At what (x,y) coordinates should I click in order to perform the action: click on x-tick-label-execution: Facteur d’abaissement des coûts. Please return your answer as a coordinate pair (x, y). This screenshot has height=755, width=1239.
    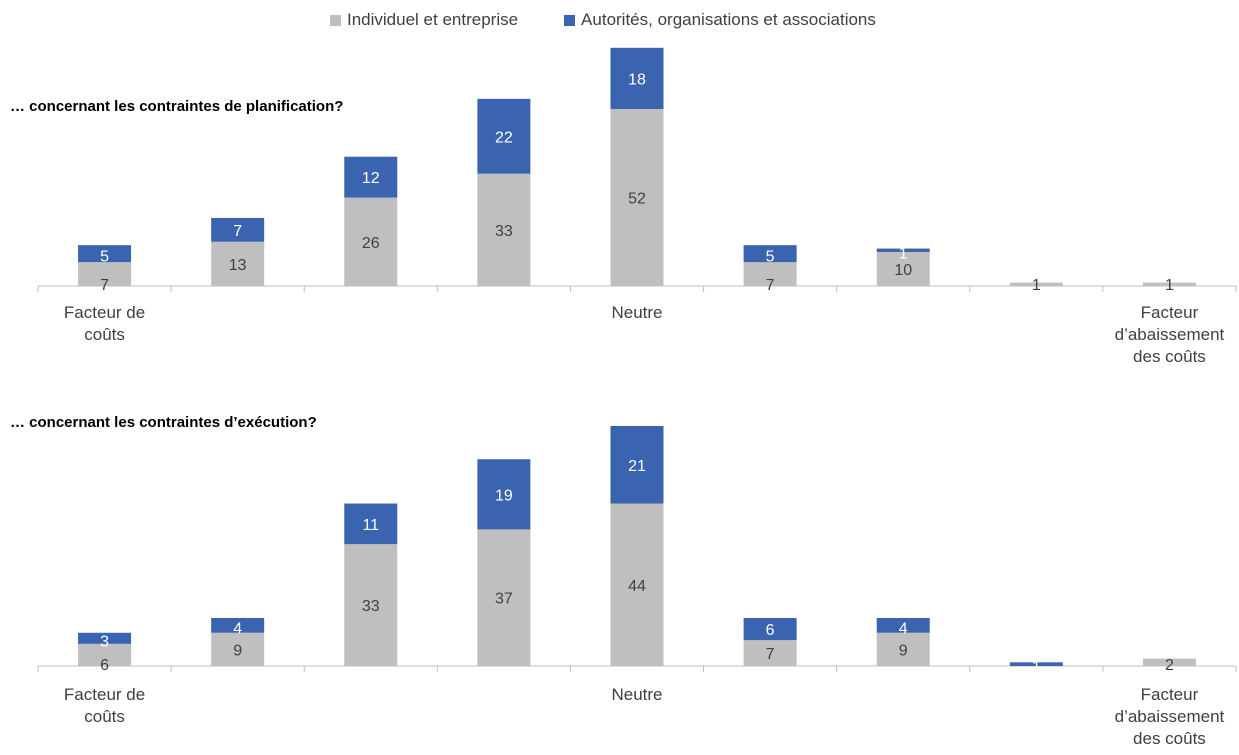
    Looking at the image, I should click on (1170, 716).